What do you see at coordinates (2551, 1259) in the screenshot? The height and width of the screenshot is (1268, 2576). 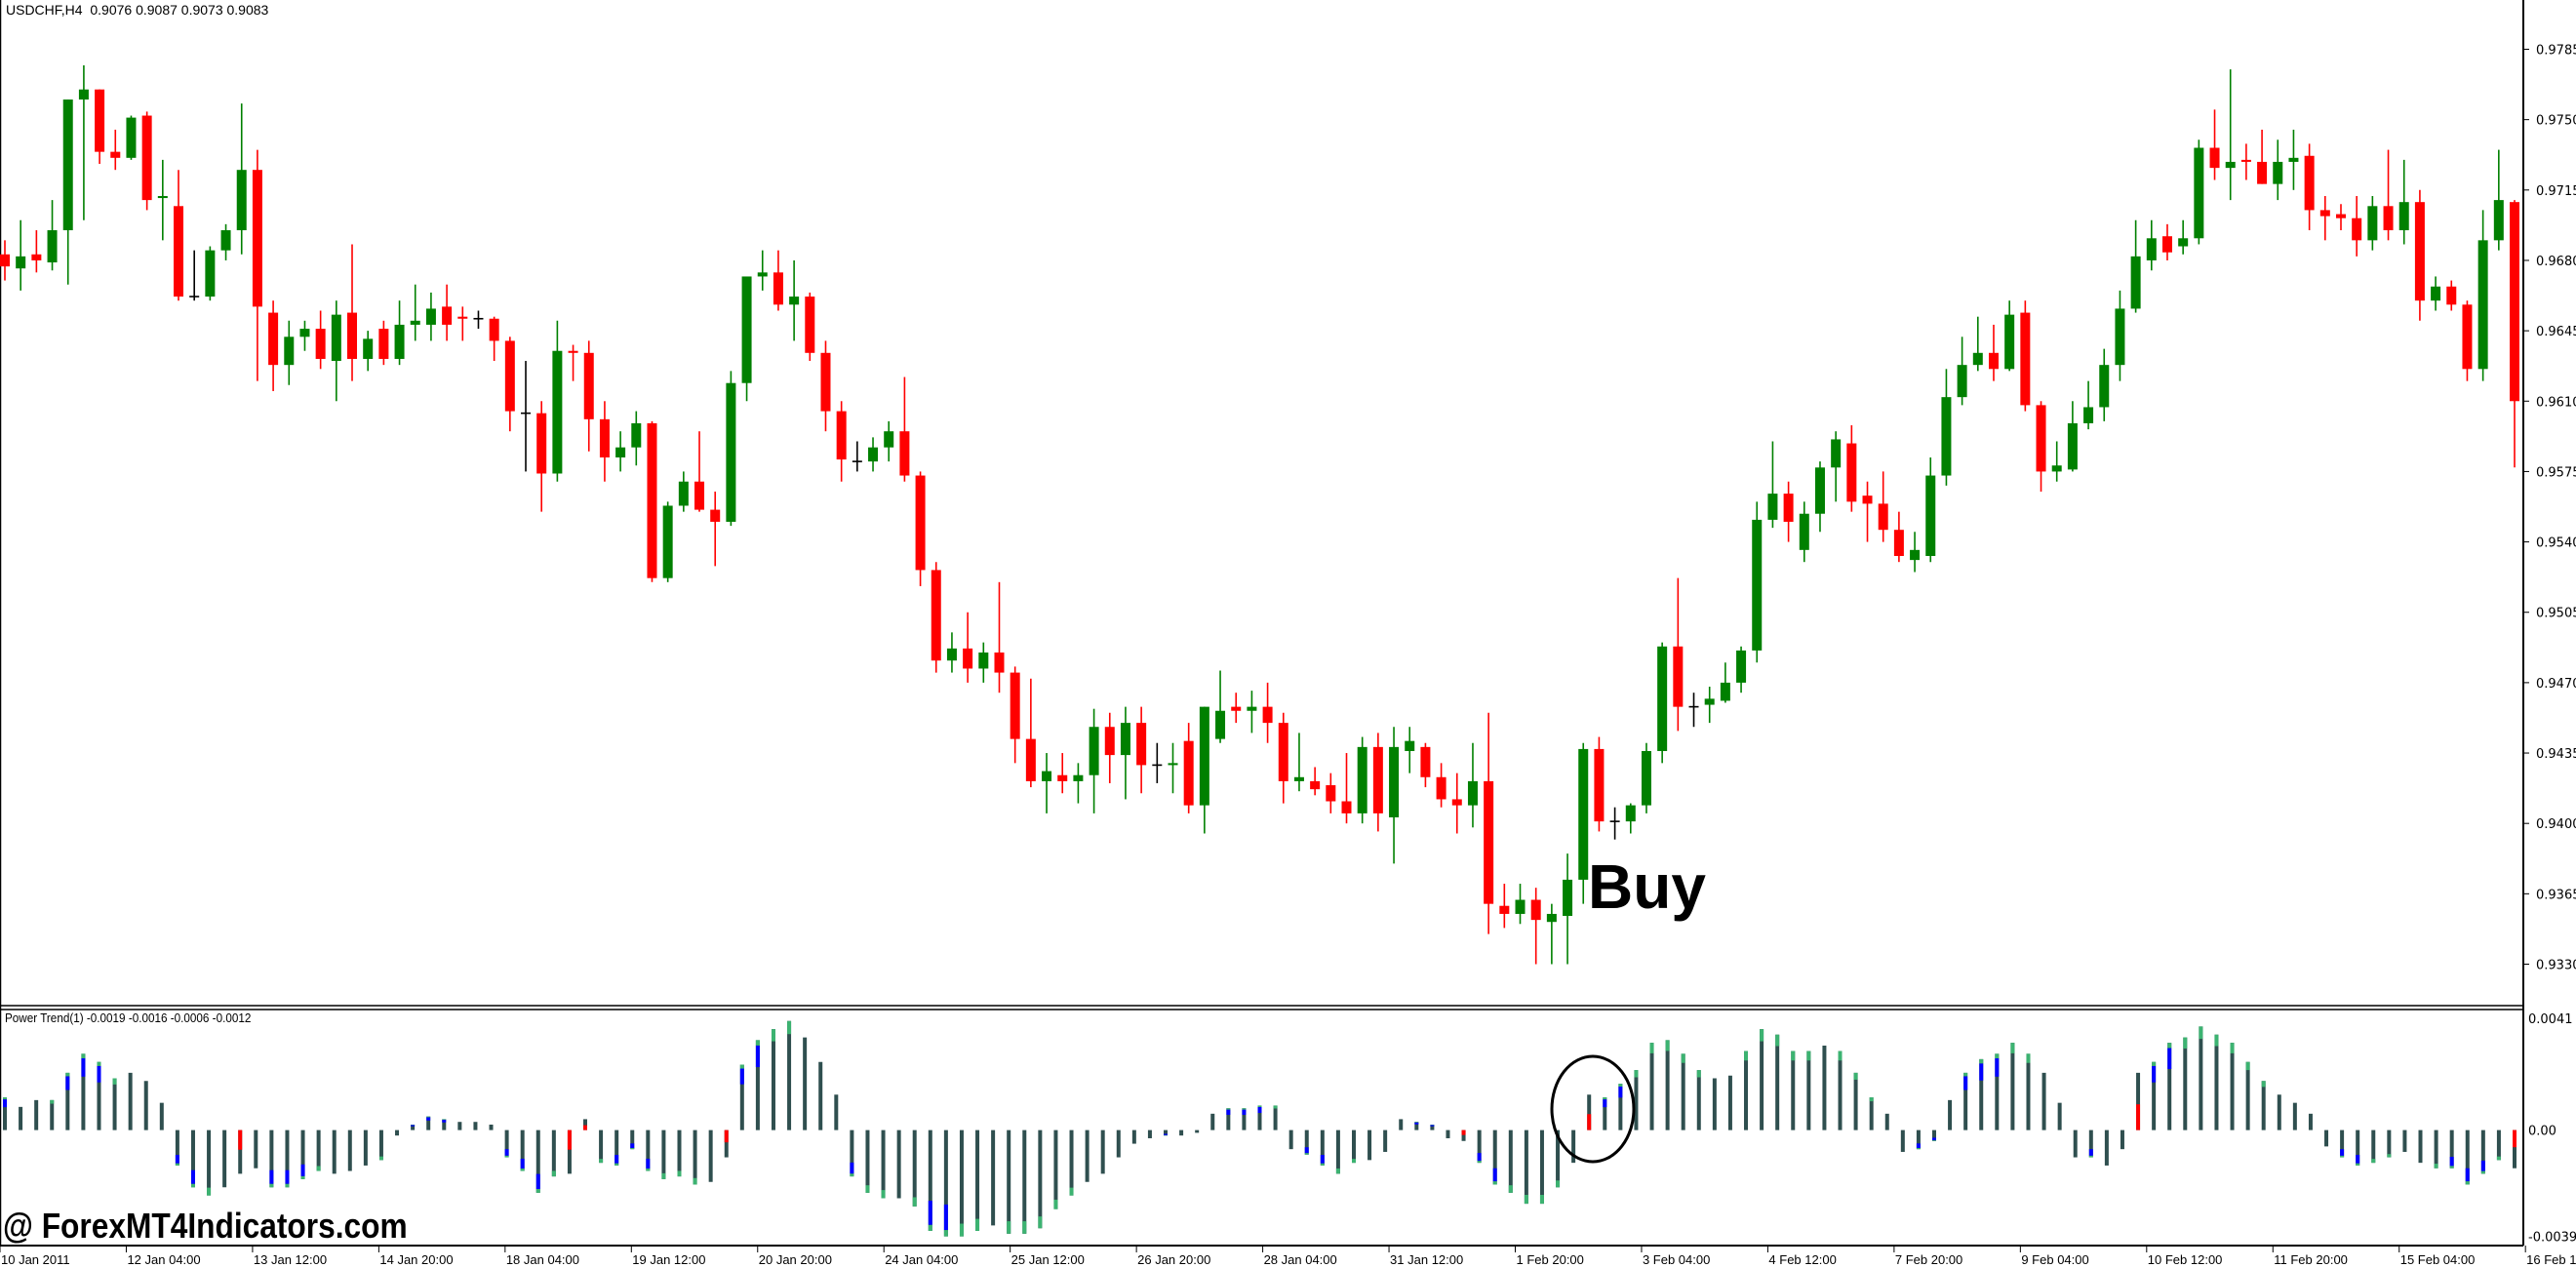 I see `time-tick-label: 16 Feb 12:00` at bounding box center [2551, 1259].